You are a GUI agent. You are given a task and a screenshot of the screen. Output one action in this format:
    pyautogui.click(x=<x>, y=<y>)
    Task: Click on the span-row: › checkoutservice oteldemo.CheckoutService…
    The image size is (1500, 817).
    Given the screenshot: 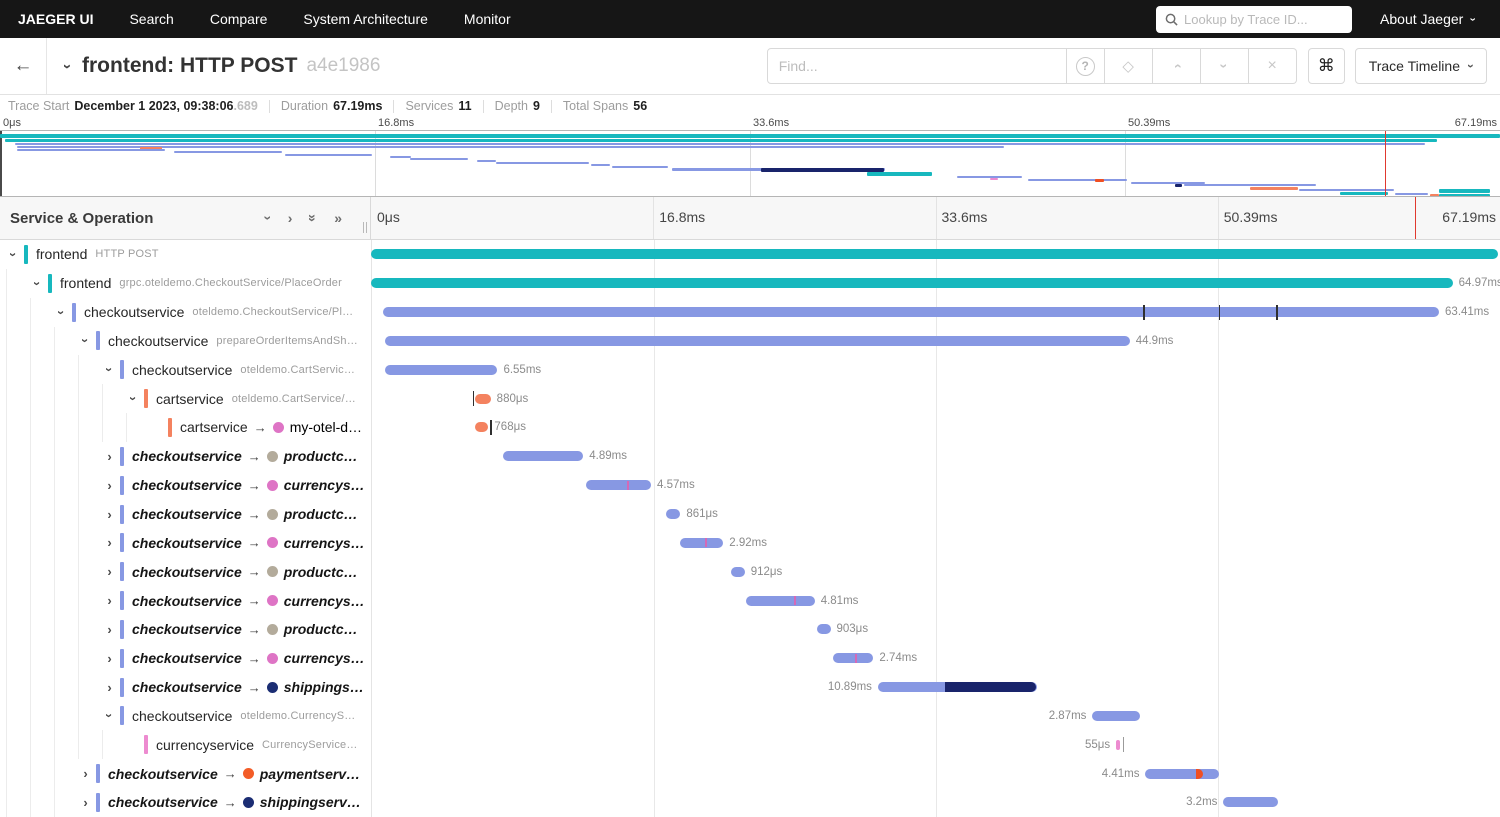 What is the action you would take?
    pyautogui.click(x=750, y=312)
    